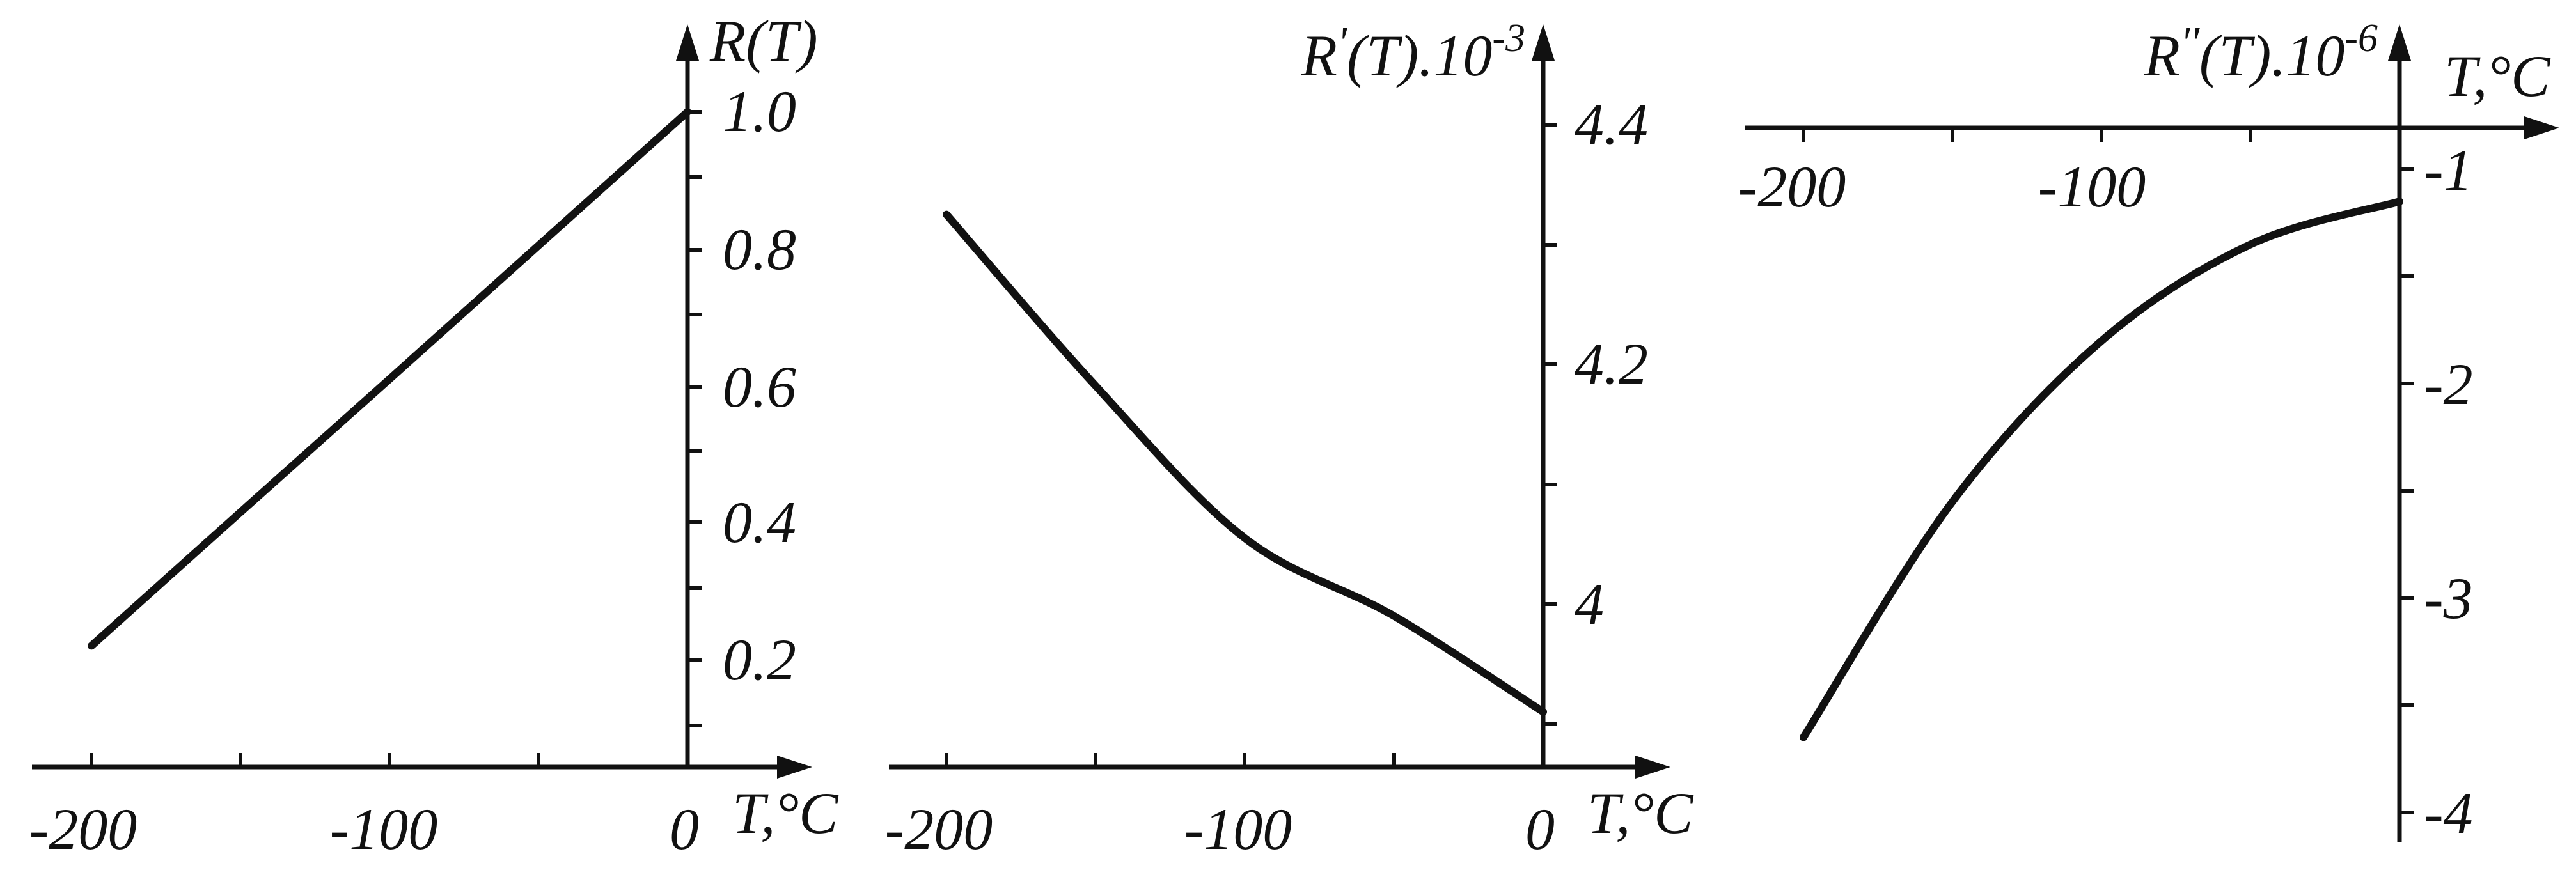 This screenshot has width=2576, height=877. What do you see at coordinates (1419, 55) in the screenshot?
I see `panel-r-prime-ylabel-suffix: (T).10` at bounding box center [1419, 55].